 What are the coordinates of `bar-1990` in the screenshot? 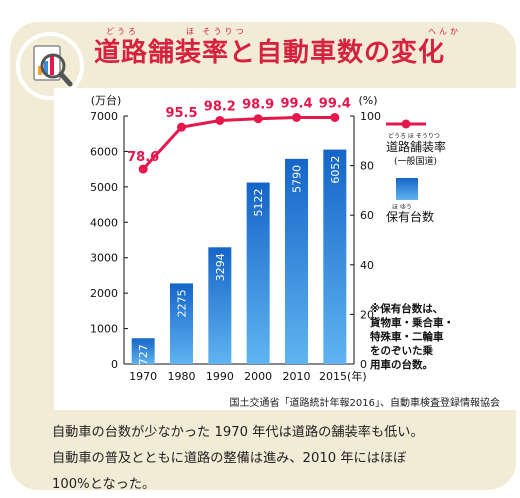 It's located at (220, 305).